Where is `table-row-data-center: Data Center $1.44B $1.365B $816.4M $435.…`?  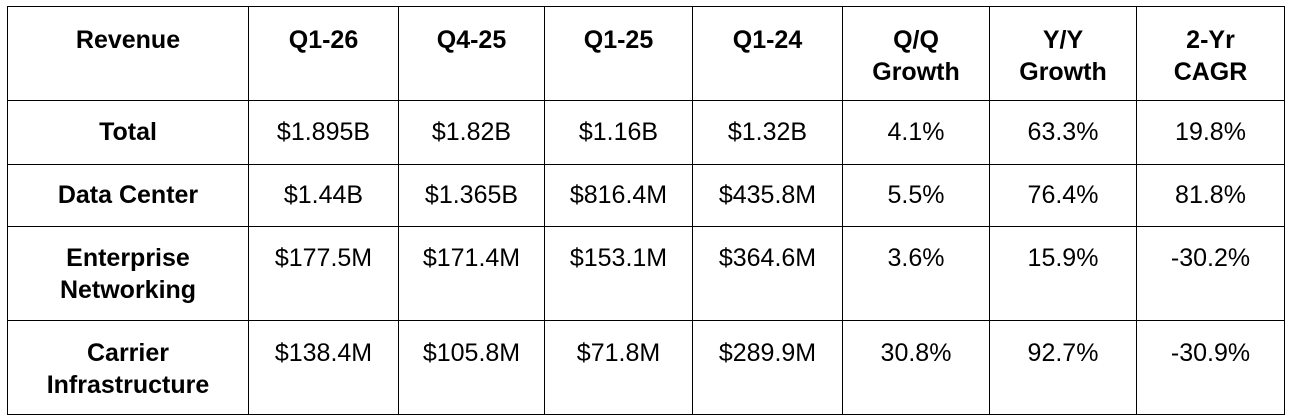 table-row-data-center: Data Center $1.44B $1.365B $816.4M $435.… is located at coordinates (646, 195).